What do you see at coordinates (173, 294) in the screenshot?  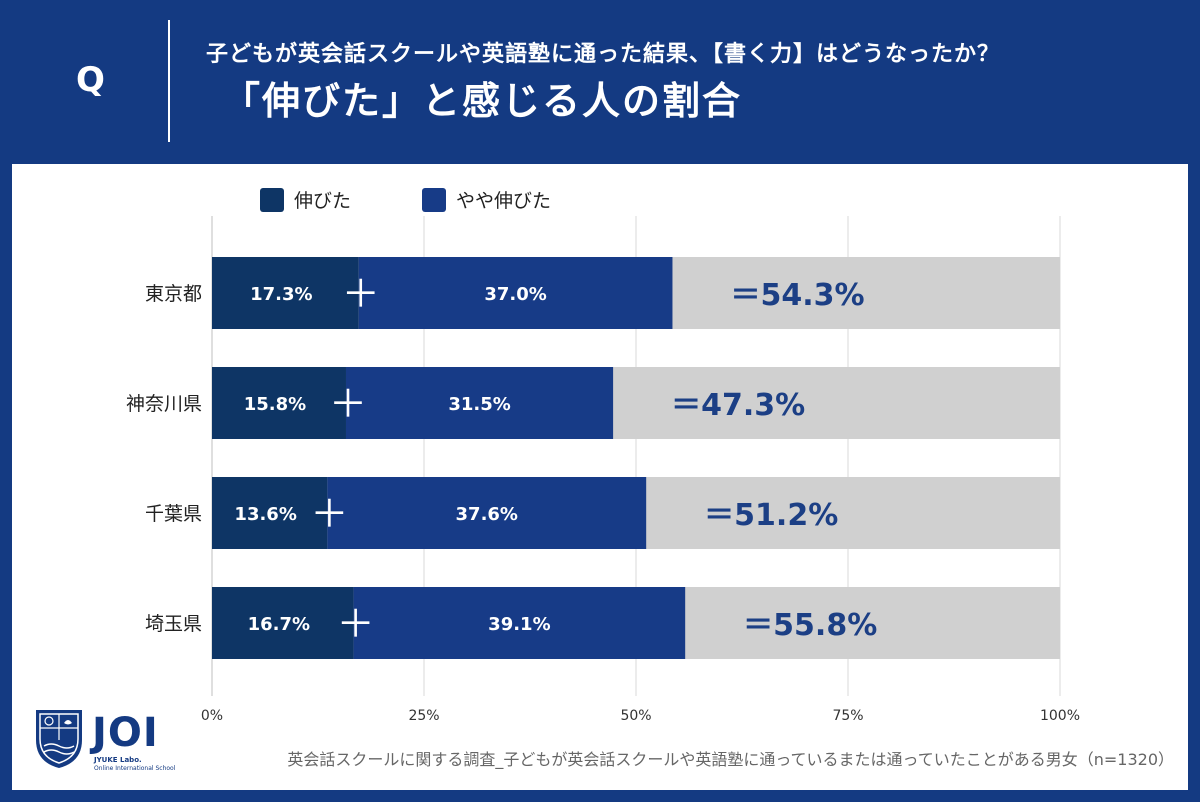 I see `category-label-0: 東京都` at bounding box center [173, 294].